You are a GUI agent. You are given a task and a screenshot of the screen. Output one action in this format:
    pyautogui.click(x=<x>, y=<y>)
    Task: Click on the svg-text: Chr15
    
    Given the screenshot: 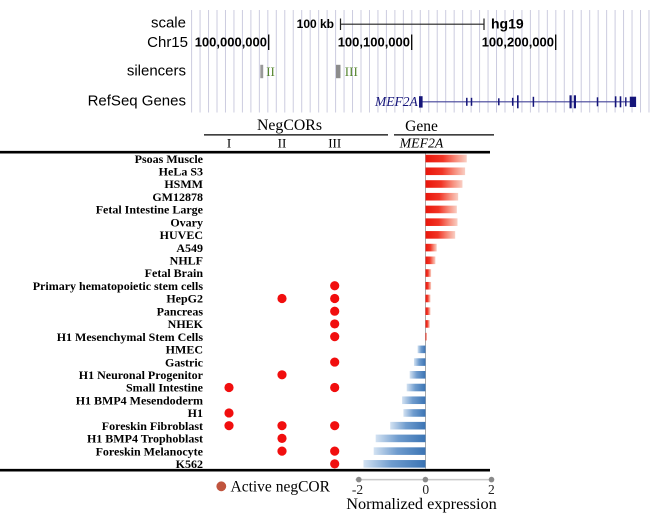 What is the action you would take?
    pyautogui.click(x=167, y=42)
    